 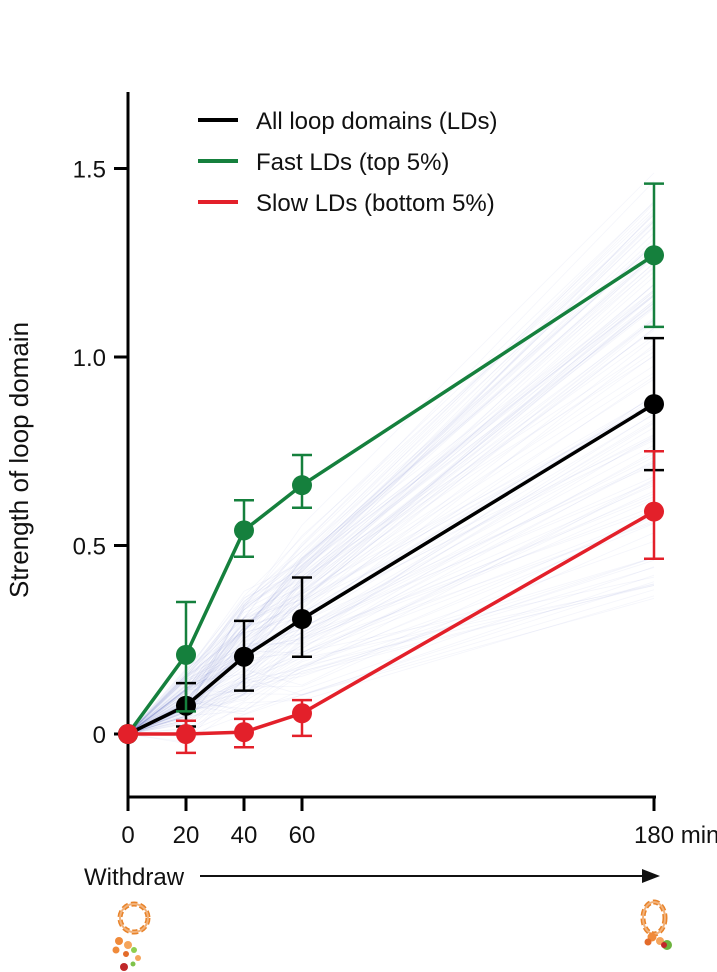 What do you see at coordinates (302, 835) in the screenshot?
I see `x-tick-label: 60` at bounding box center [302, 835].